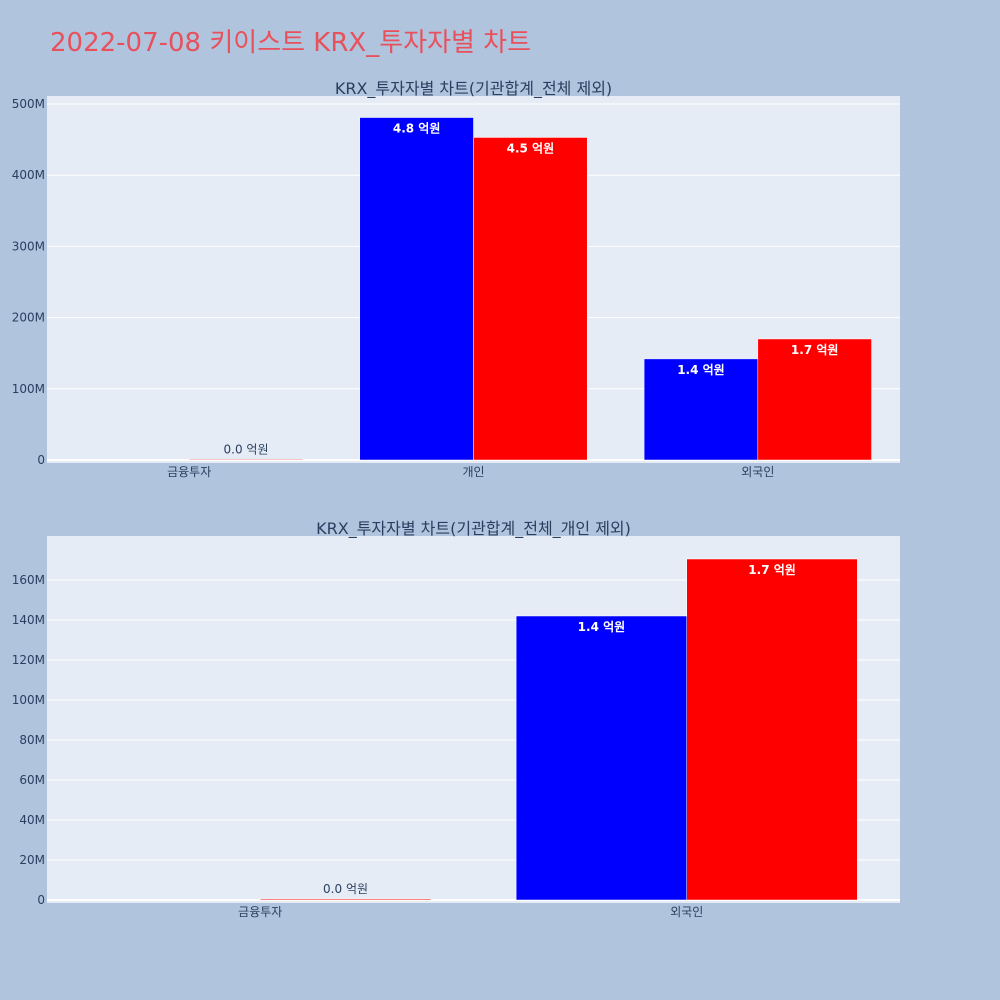  I want to click on y-tick-label: 500M, so click(28, 104).